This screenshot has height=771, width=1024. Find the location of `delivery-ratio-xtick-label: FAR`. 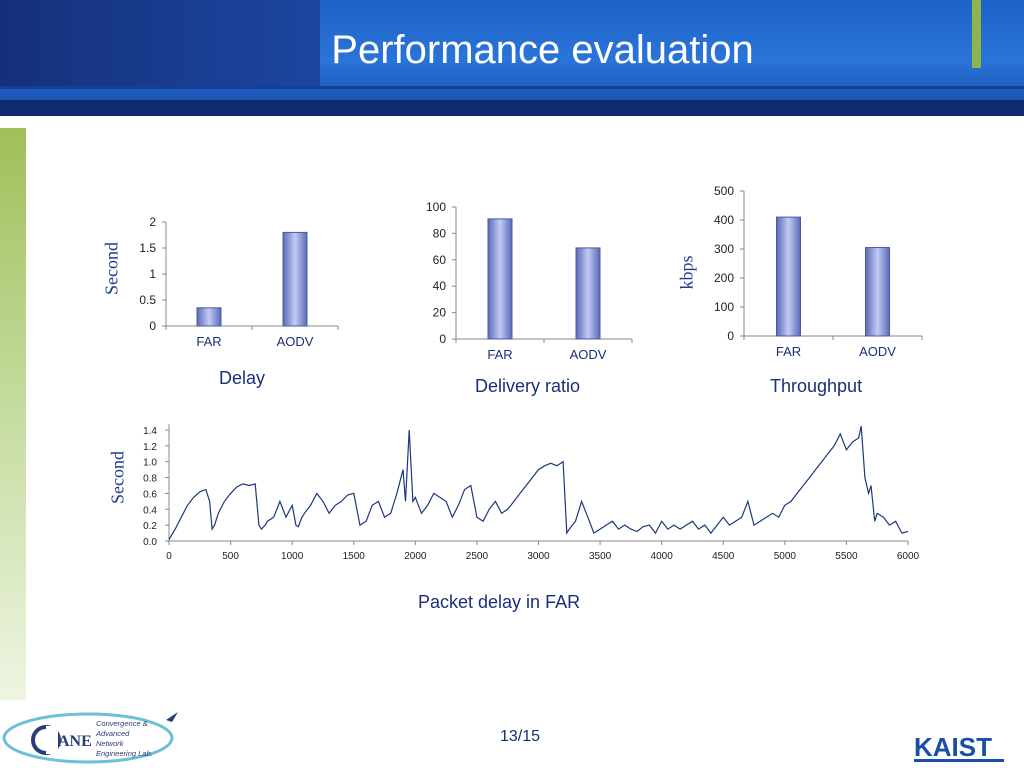

delivery-ratio-xtick-label: FAR is located at coordinates (499, 354).